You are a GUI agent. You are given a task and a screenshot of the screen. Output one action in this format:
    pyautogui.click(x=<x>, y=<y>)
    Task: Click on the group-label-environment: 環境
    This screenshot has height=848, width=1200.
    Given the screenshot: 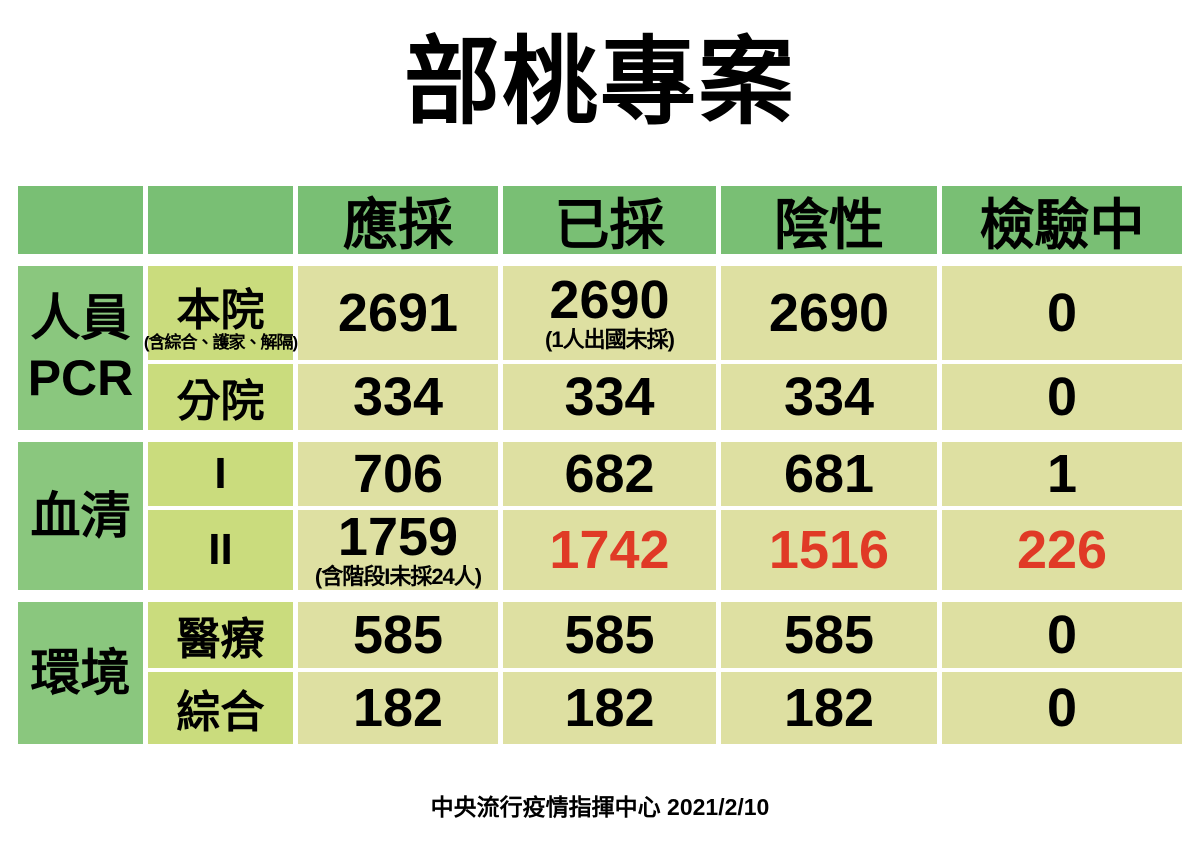 What is the action you would take?
    pyautogui.click(x=80, y=673)
    